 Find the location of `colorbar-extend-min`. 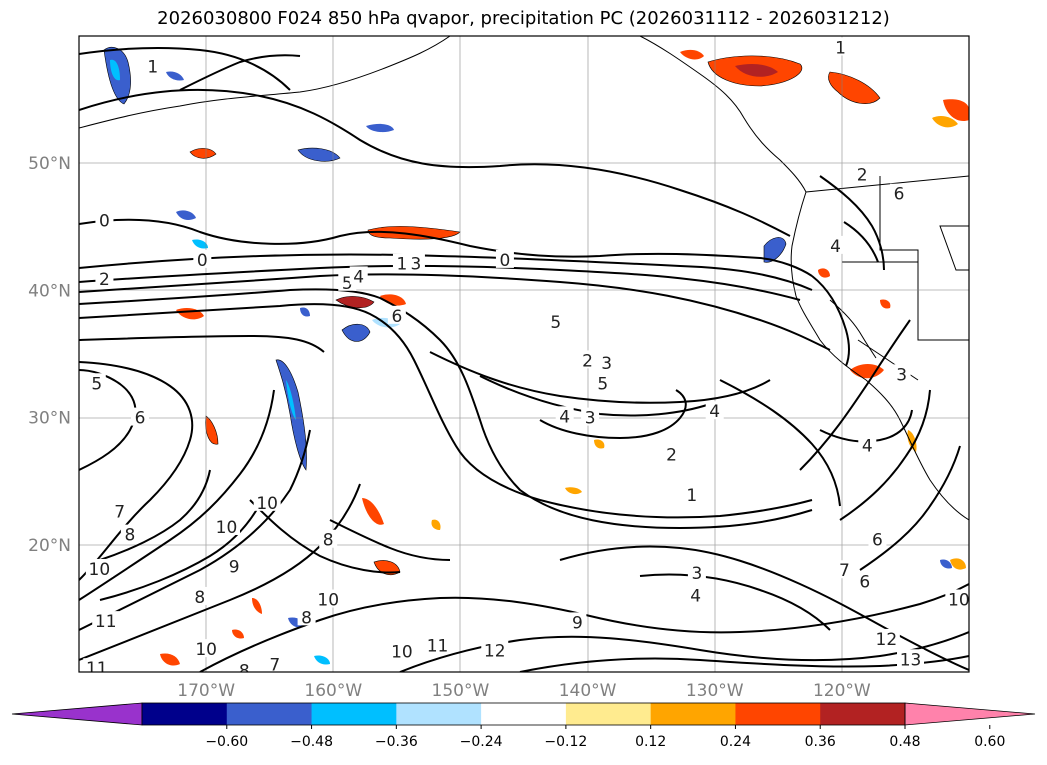

colorbar-extend-min is located at coordinates (77, 714).